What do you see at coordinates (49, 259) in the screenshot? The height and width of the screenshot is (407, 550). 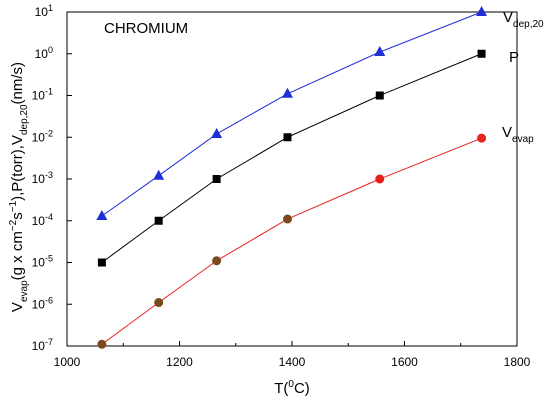 I see `y-tick-exponent: -5` at bounding box center [49, 259].